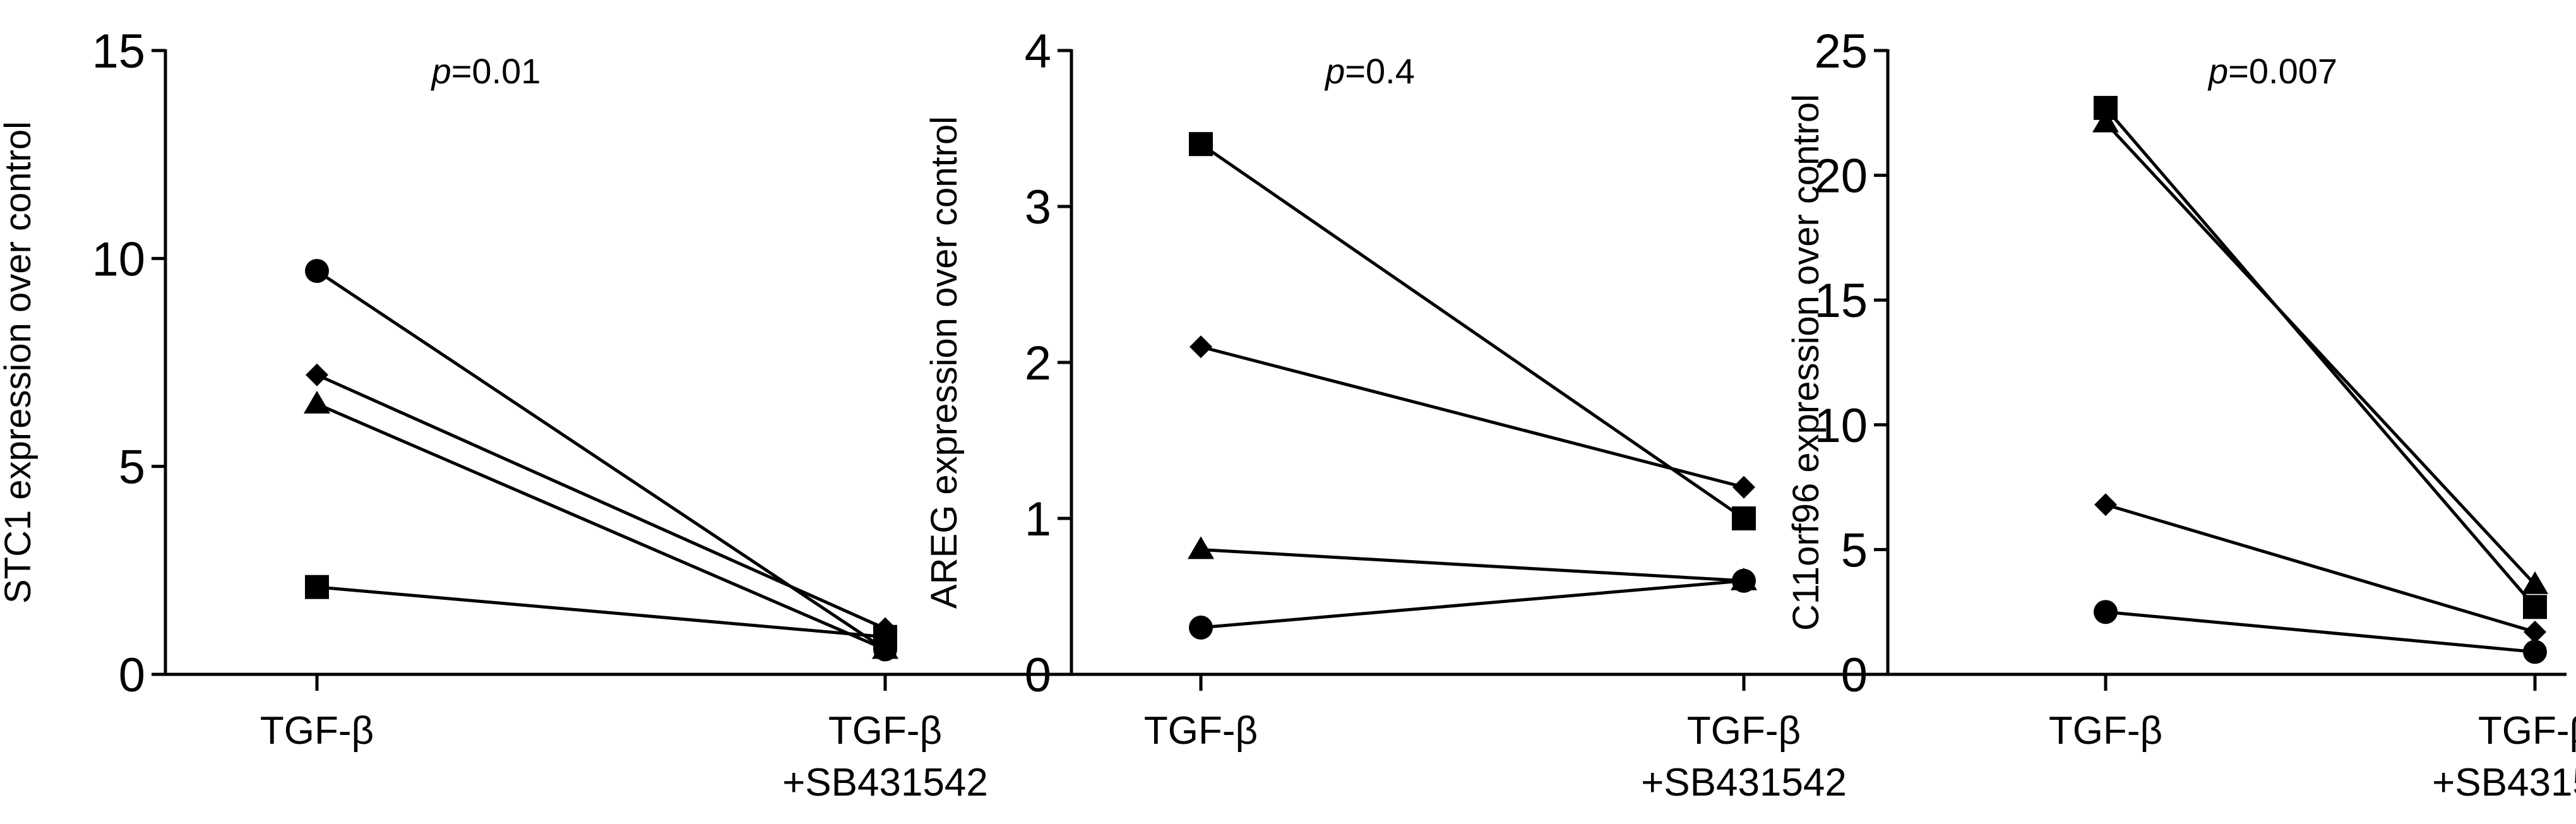 This screenshot has width=2576, height=824. Describe the element at coordinates (1841, 51) in the screenshot. I see `y-tick-label: 25` at that location.